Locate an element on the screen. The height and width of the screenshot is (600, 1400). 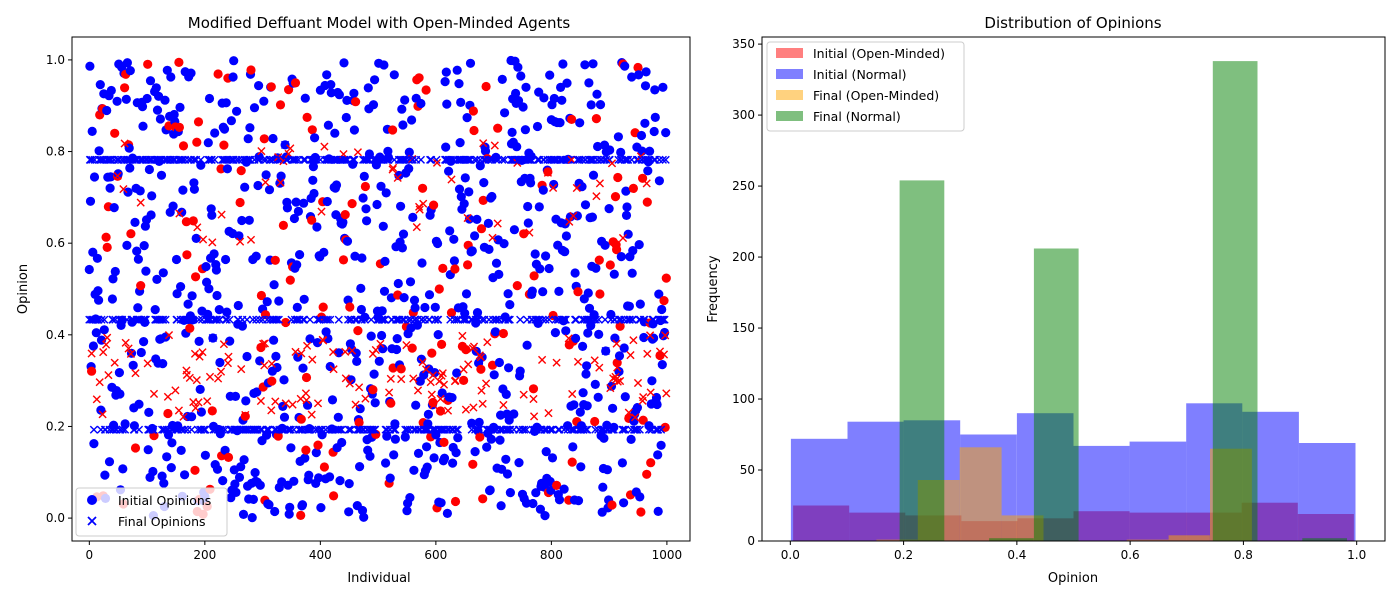
x-tick-label: 0.8 is located at coordinates (1243, 555).